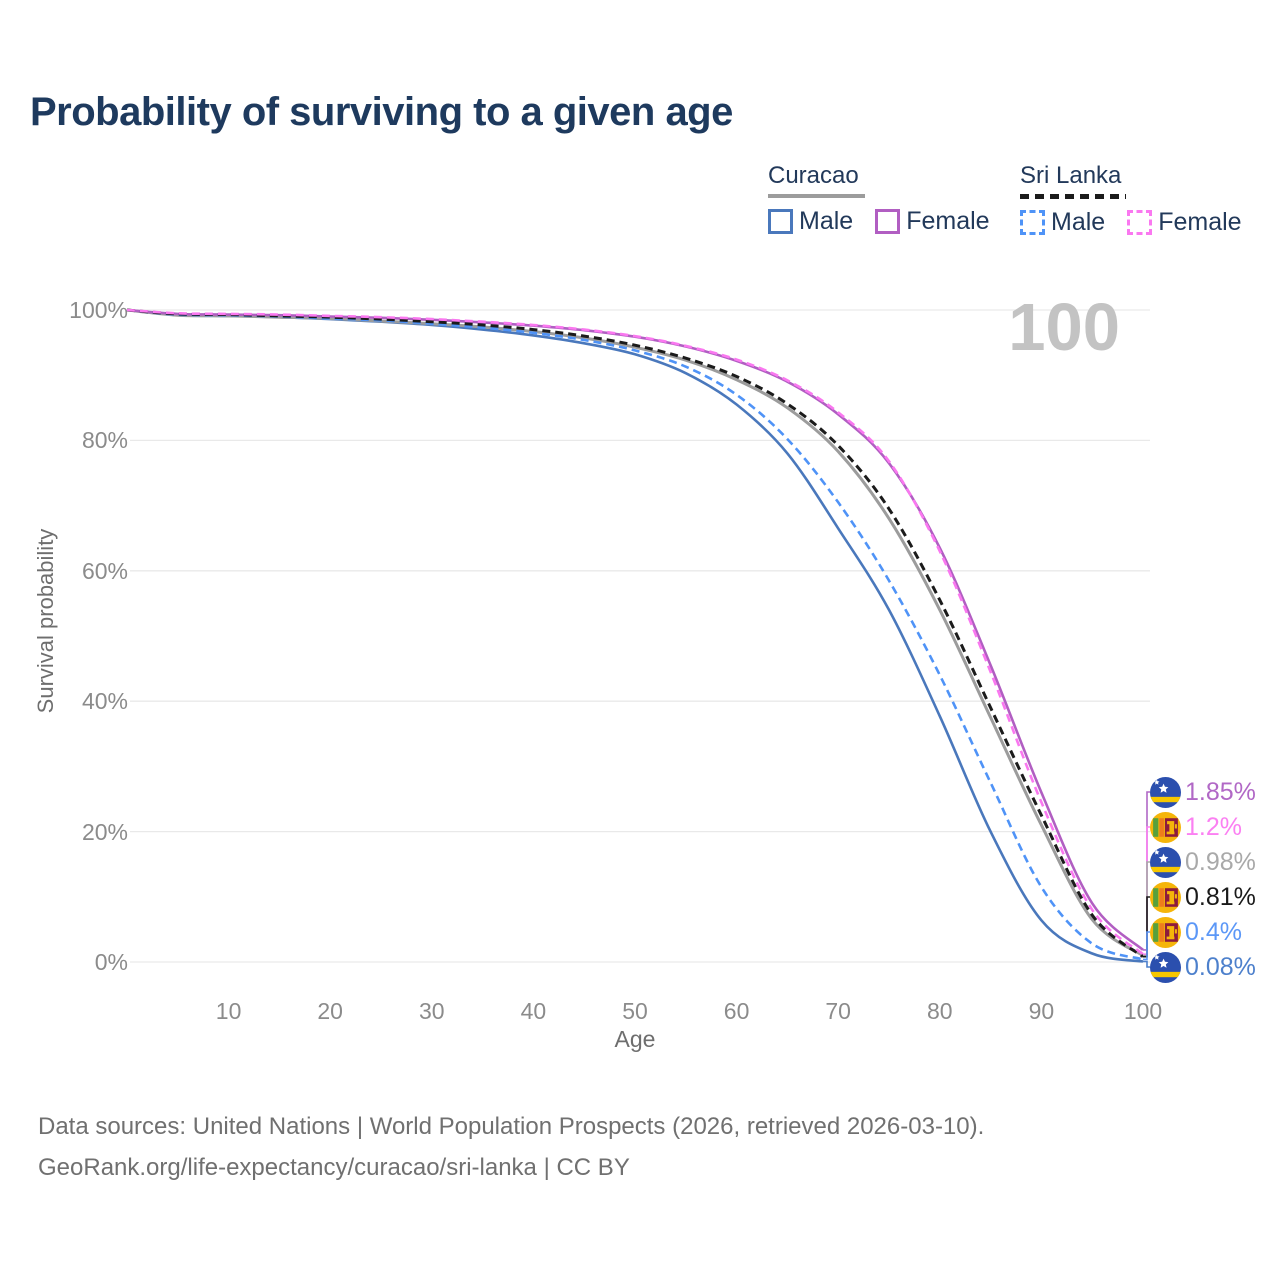 This screenshot has width=1280, height=1280. I want to click on end-label-sl_male: 0.4%, so click(1196, 932).